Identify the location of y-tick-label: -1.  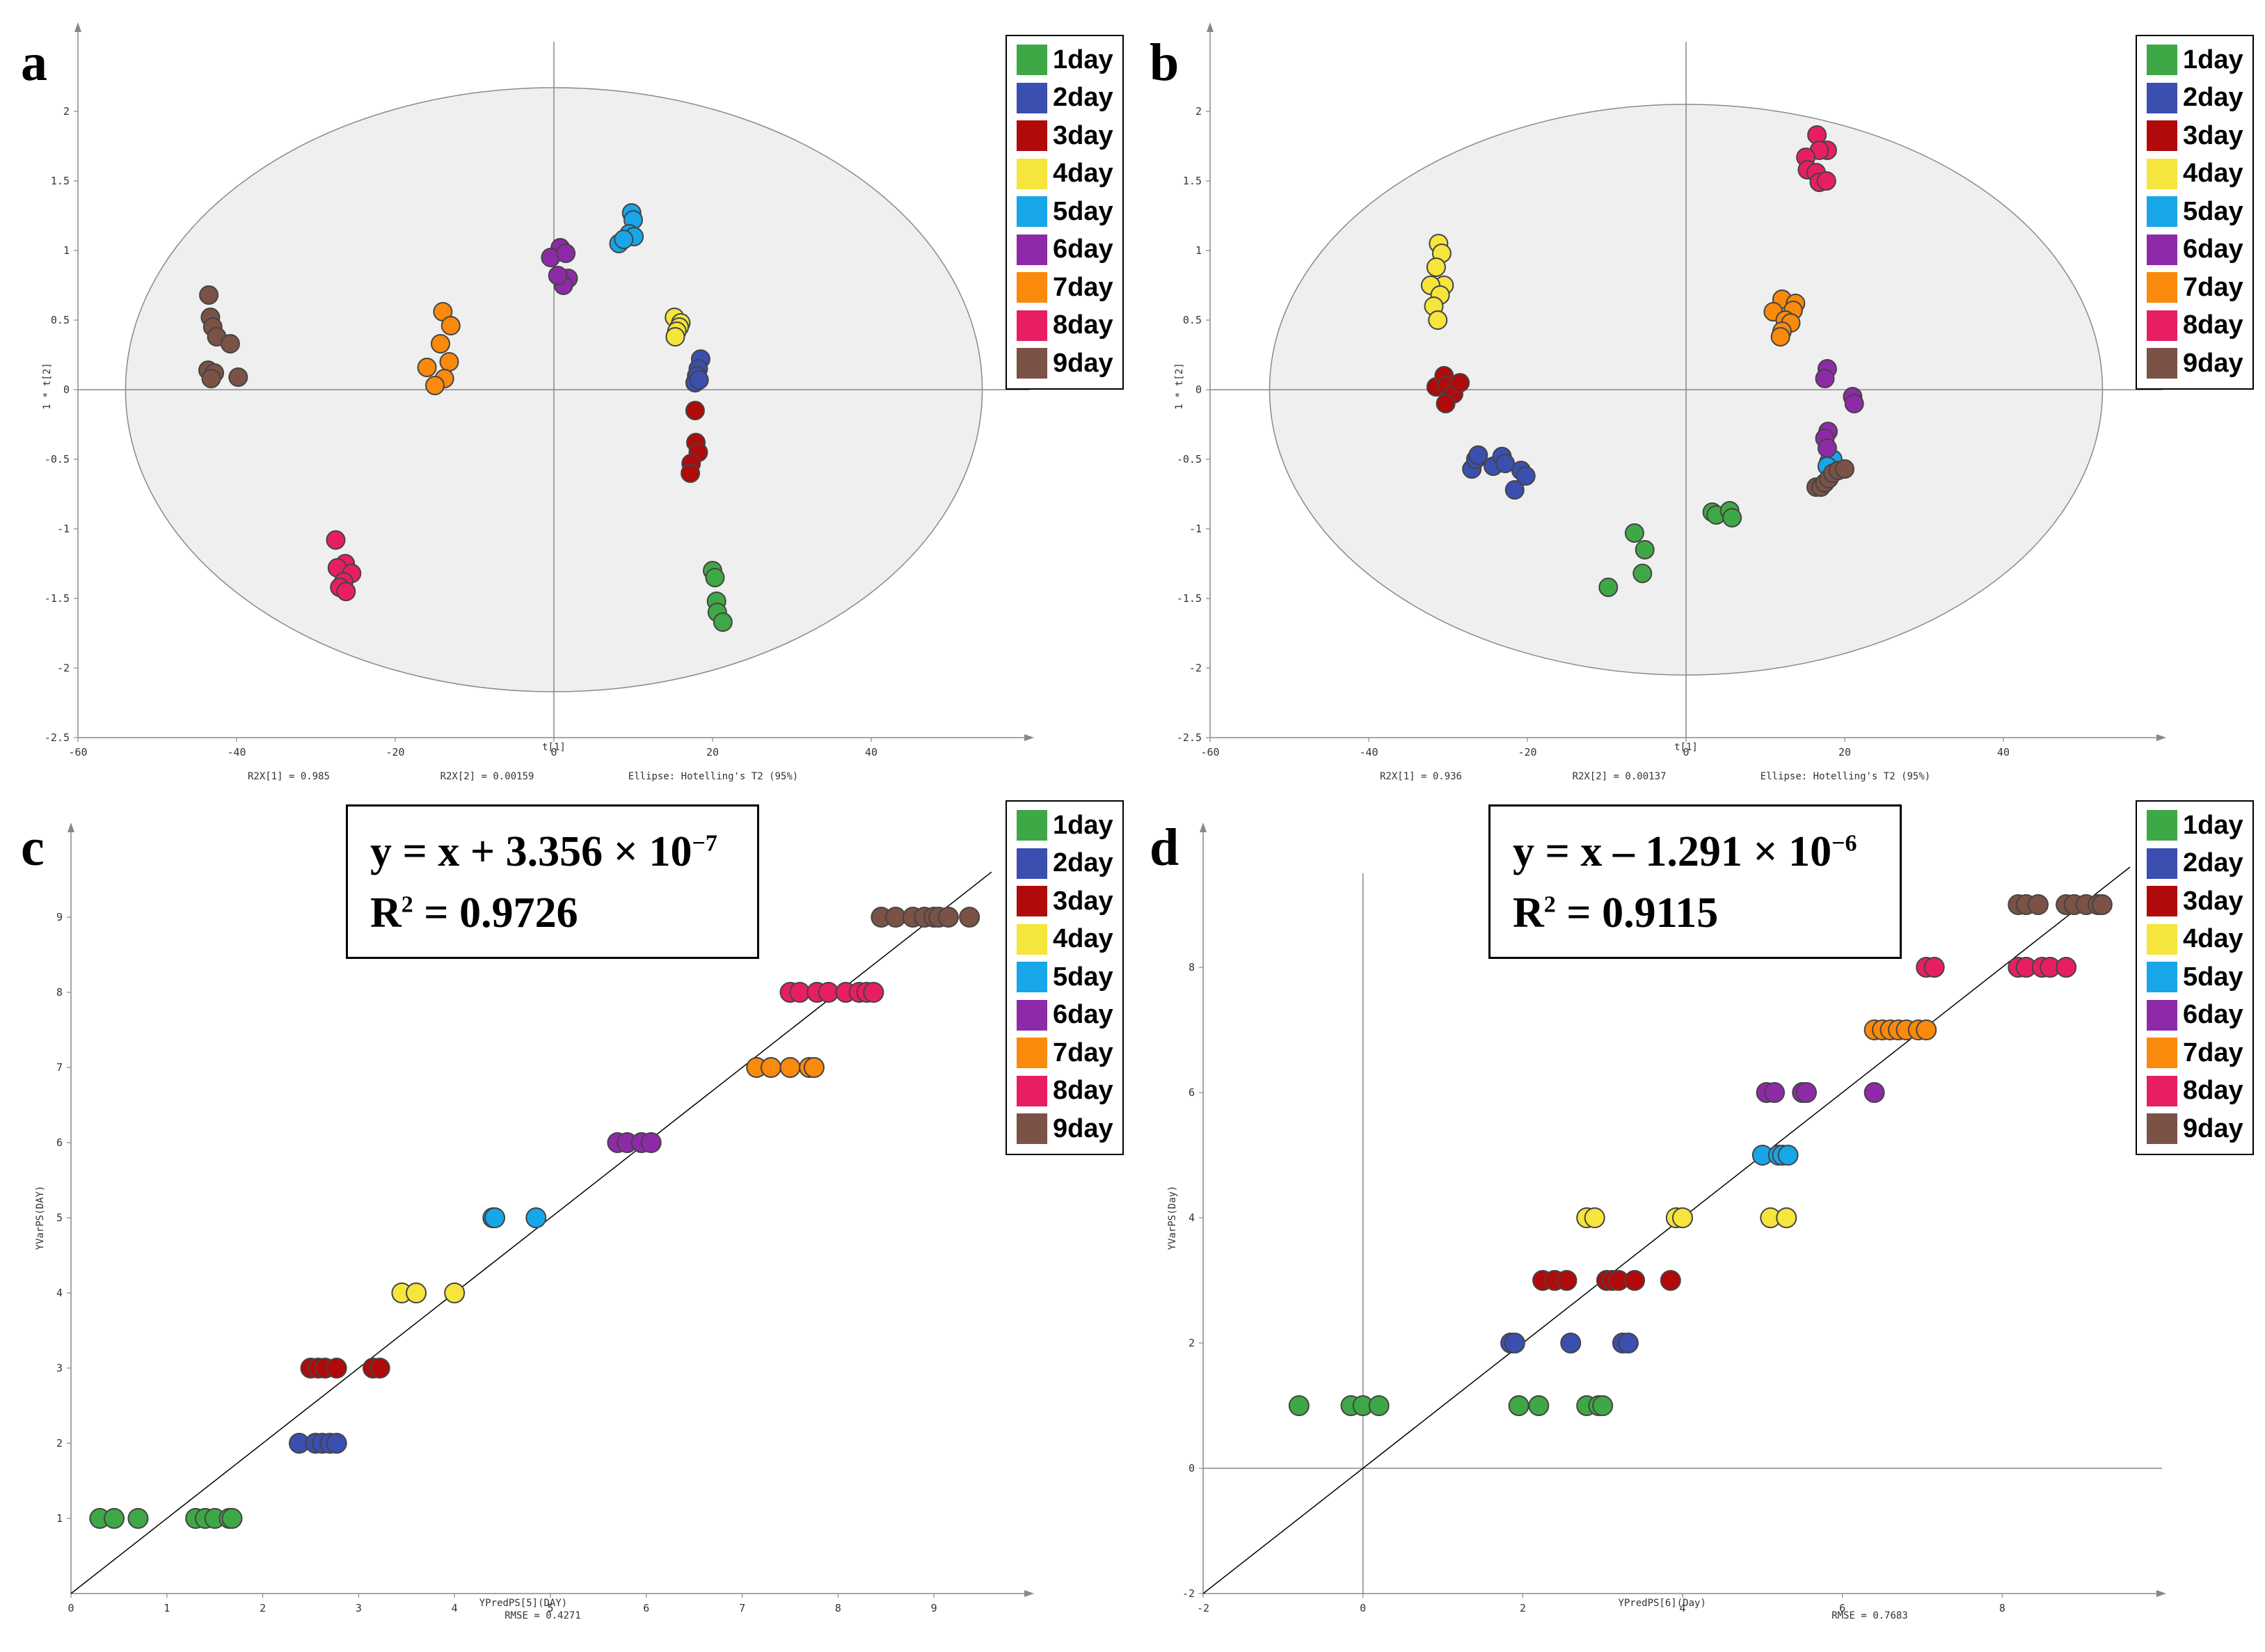
(63, 529).